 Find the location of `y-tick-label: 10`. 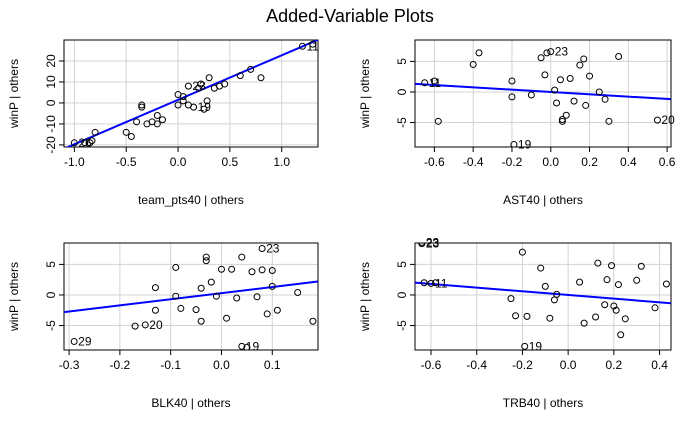

y-tick-label: 10 is located at coordinates (51, 82).